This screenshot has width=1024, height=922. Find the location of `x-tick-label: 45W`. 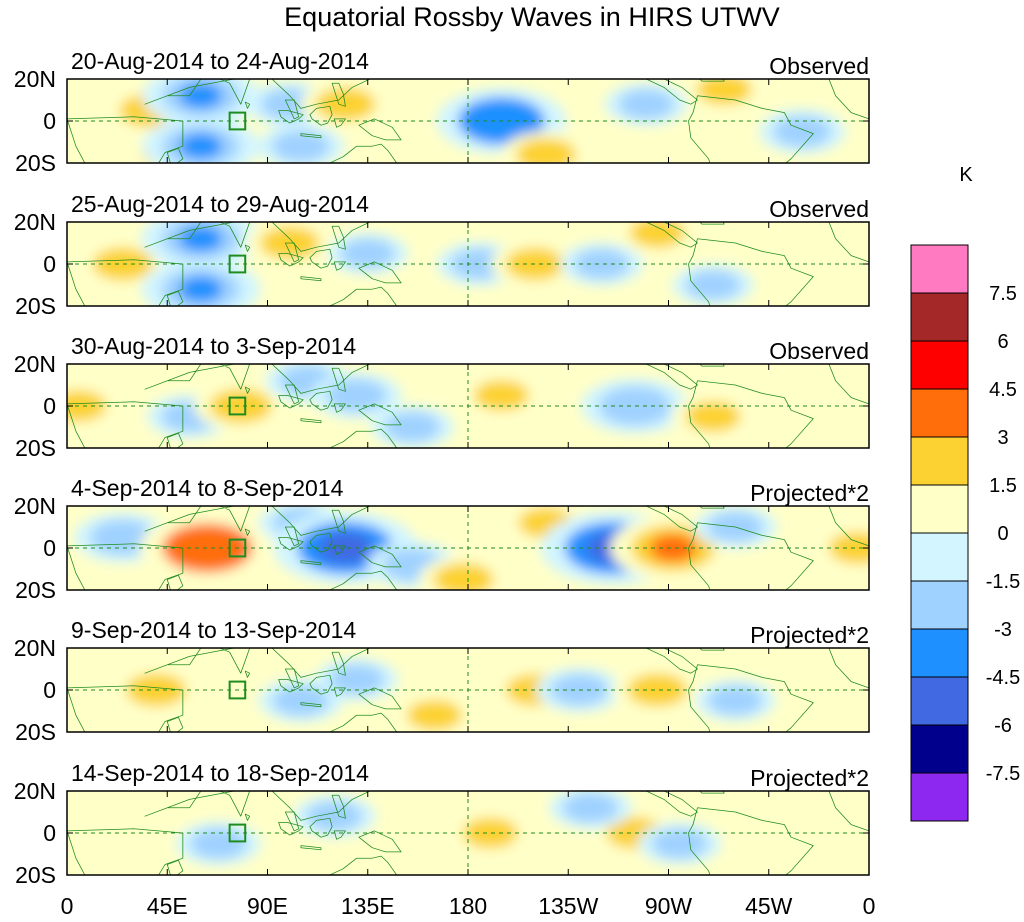

x-tick-label: 45W is located at coordinates (769, 906).